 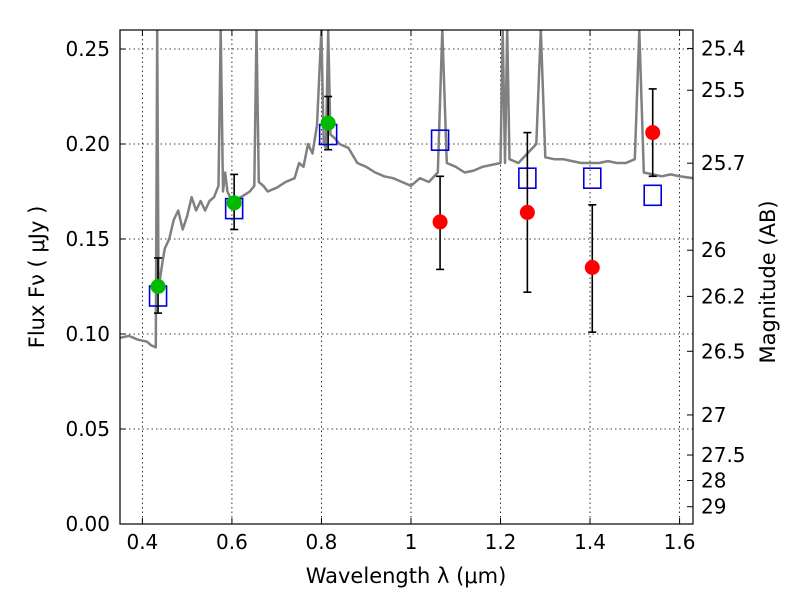 I want to click on y2-tick-label: 28, so click(x=713, y=480).